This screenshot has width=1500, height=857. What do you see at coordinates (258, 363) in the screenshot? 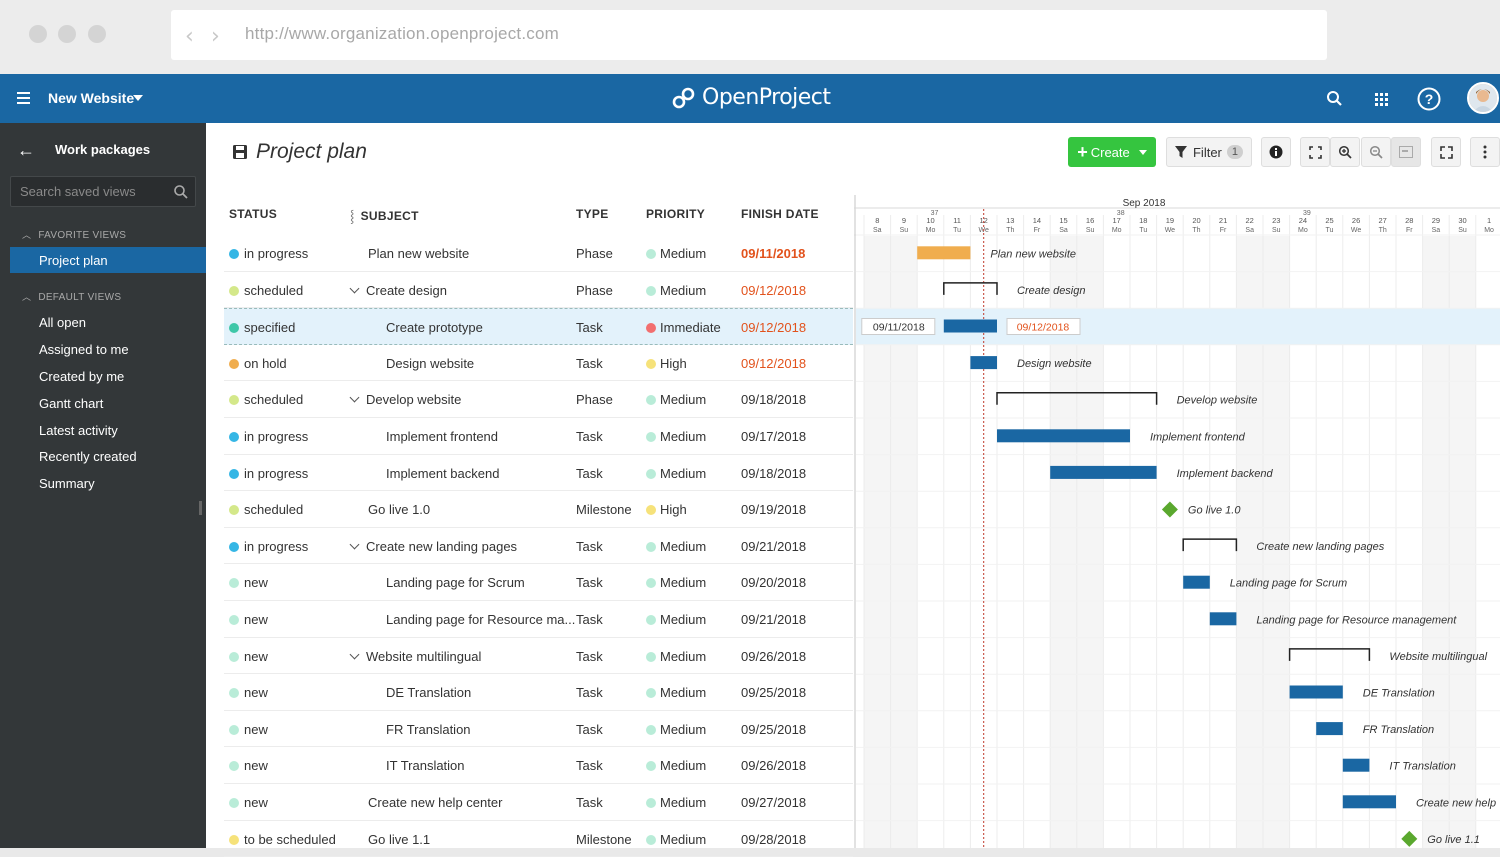
I see `status-cell: on hold` at bounding box center [258, 363].